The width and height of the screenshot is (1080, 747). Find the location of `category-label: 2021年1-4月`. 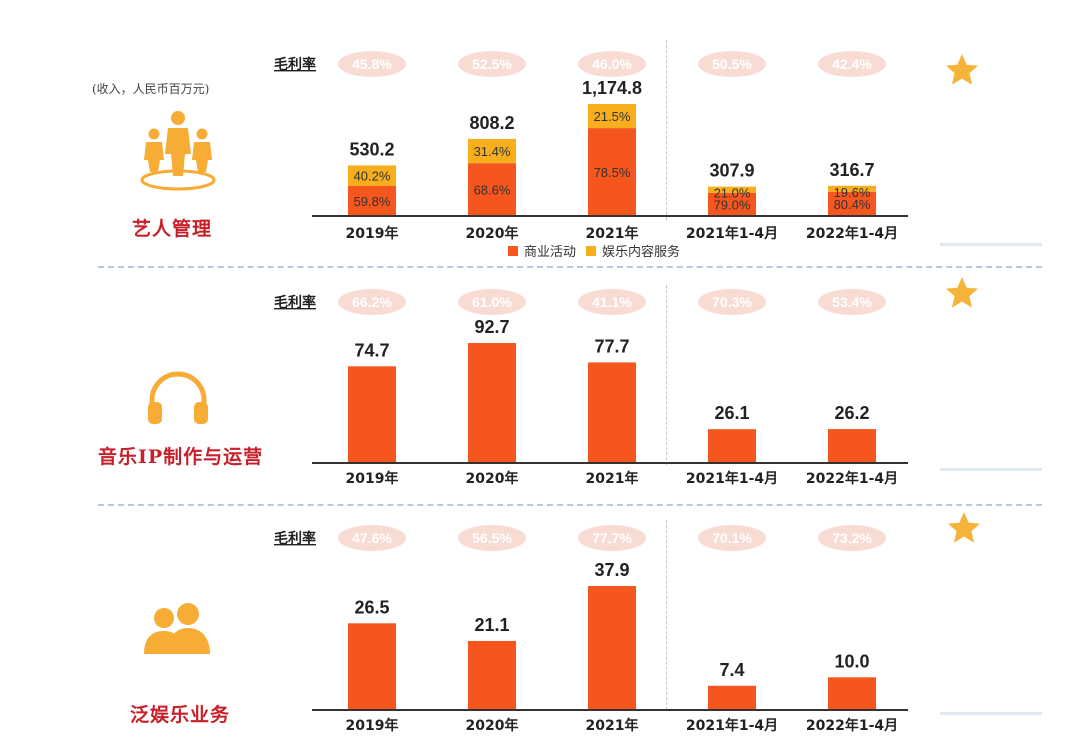

category-label: 2021年1-4月 is located at coordinates (732, 725).